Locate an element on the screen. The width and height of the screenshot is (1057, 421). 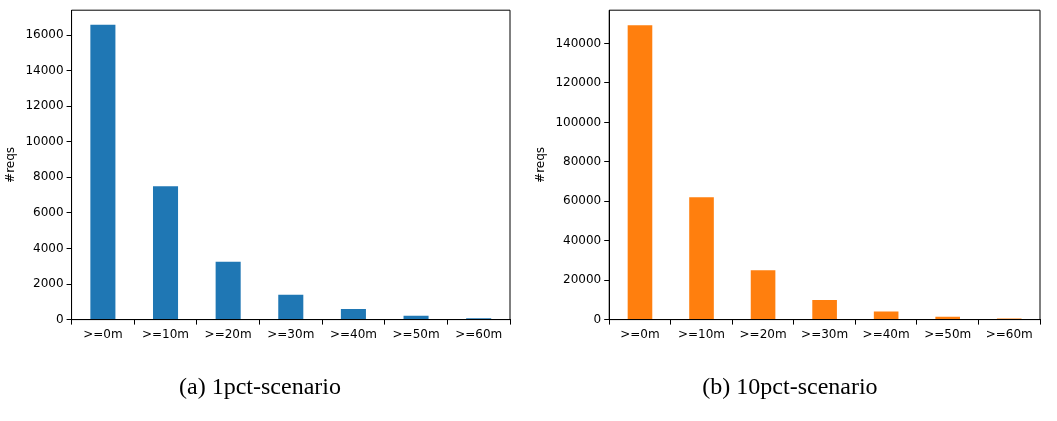
y-tick-label: 16000 is located at coordinates (44, 34).